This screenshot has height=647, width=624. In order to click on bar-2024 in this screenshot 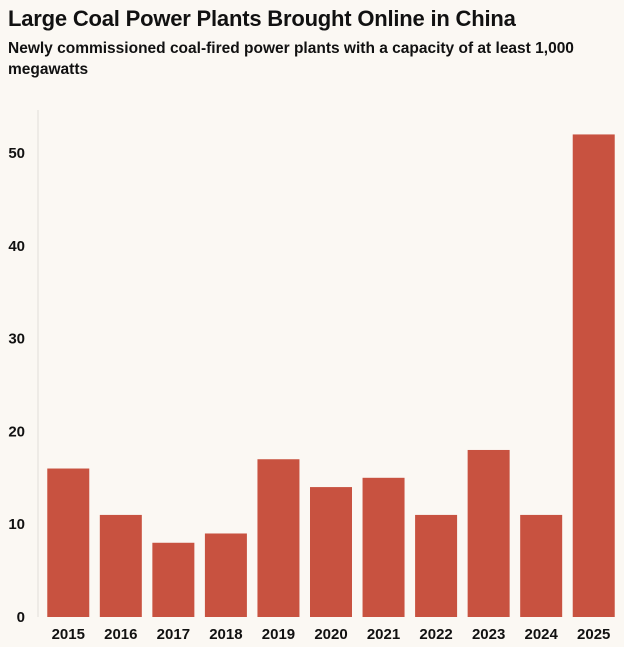, I will do `click(541, 565)`.